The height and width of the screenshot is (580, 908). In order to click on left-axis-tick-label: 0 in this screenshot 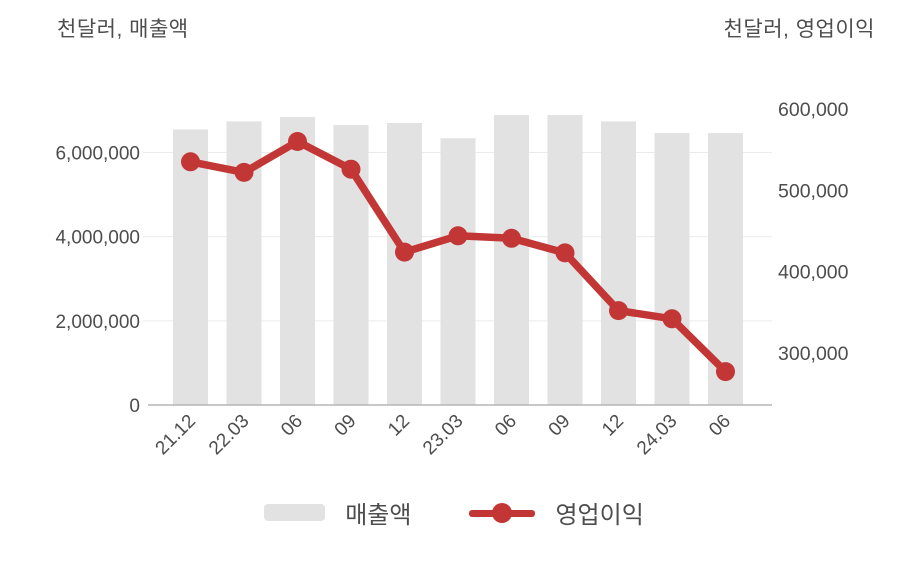, I will do `click(134, 406)`.